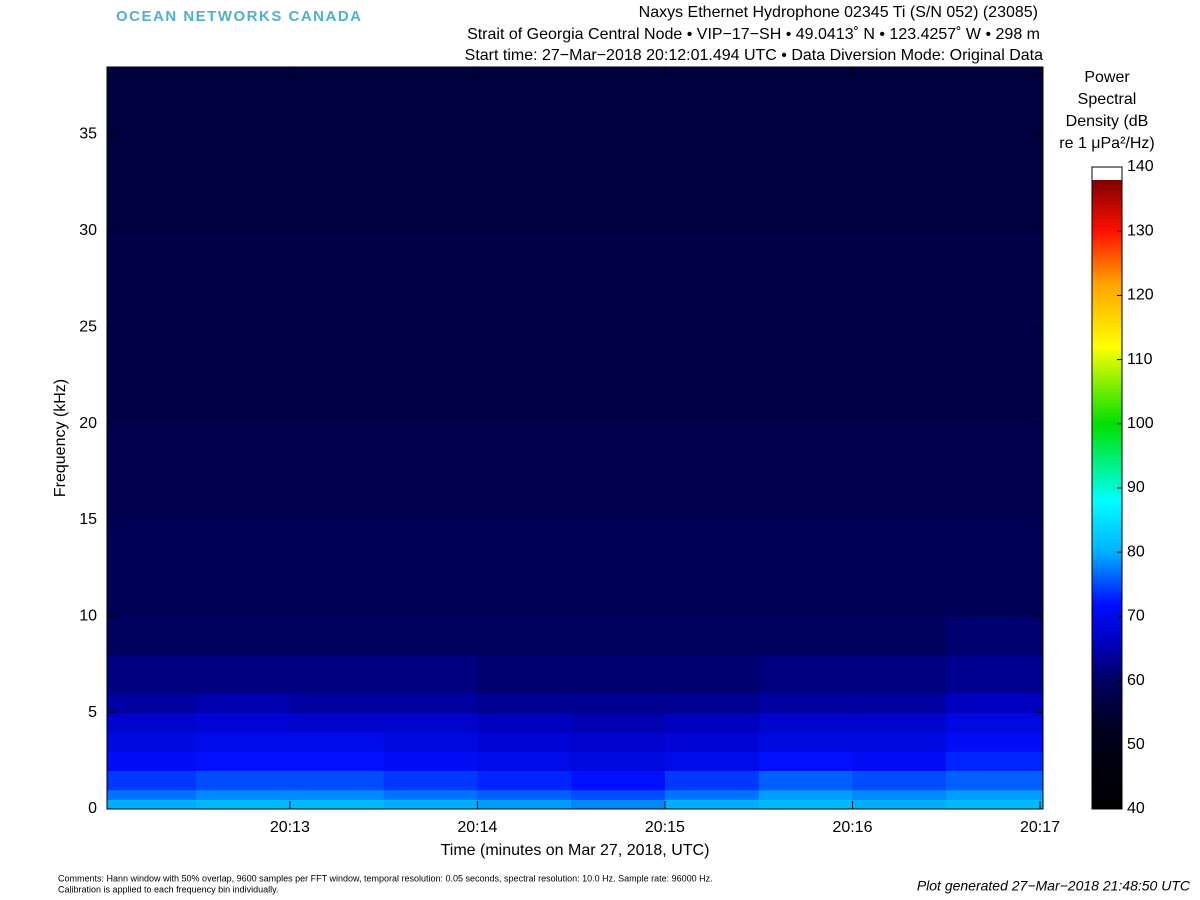 The width and height of the screenshot is (1200, 900). I want to click on generated-note: Plot generated 27−Mar−2018 21:48:50 UTC, so click(1054, 886).